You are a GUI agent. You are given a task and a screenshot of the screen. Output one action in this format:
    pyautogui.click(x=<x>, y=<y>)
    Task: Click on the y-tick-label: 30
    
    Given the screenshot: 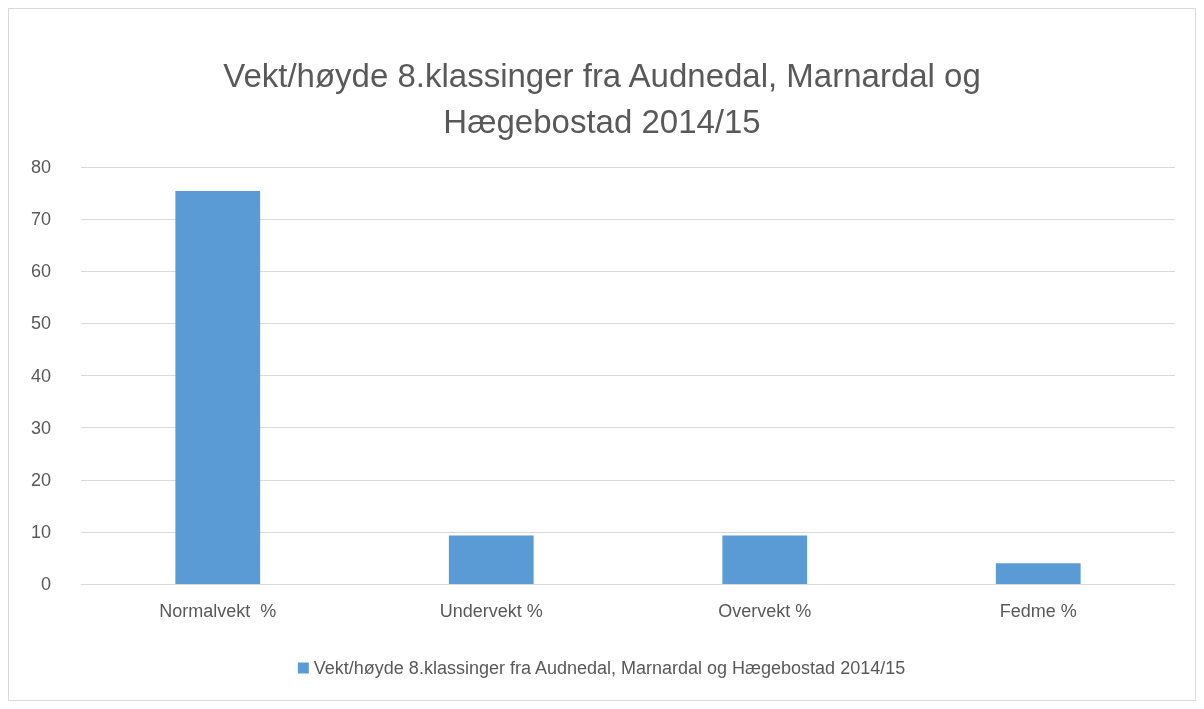 What is the action you would take?
    pyautogui.click(x=40, y=427)
    